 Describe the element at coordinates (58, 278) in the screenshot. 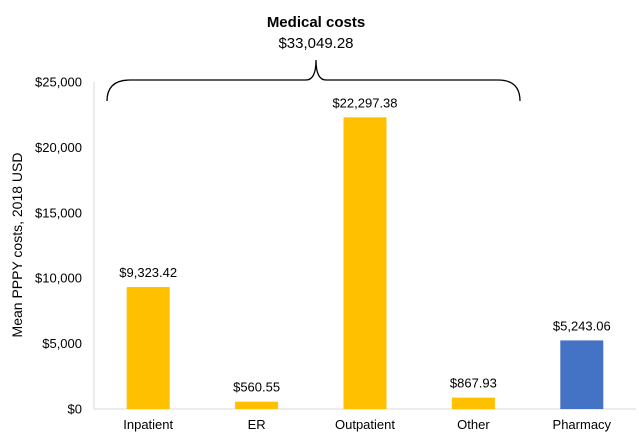

I see `y-tick-label: $10,000` at that location.